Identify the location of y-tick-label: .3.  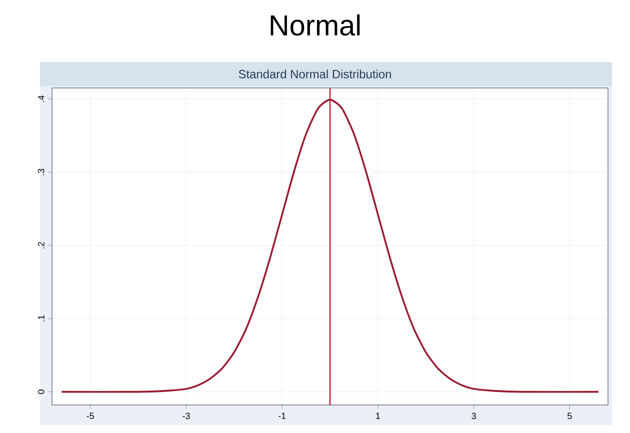
(41, 172).